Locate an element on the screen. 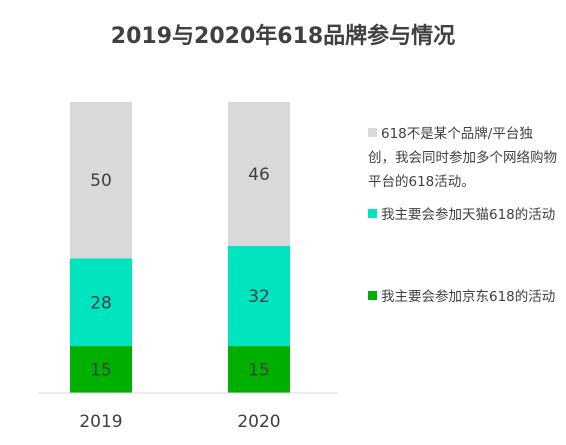 The width and height of the screenshot is (566, 445). data-label-2019-series-0: 15 is located at coordinates (101, 371).